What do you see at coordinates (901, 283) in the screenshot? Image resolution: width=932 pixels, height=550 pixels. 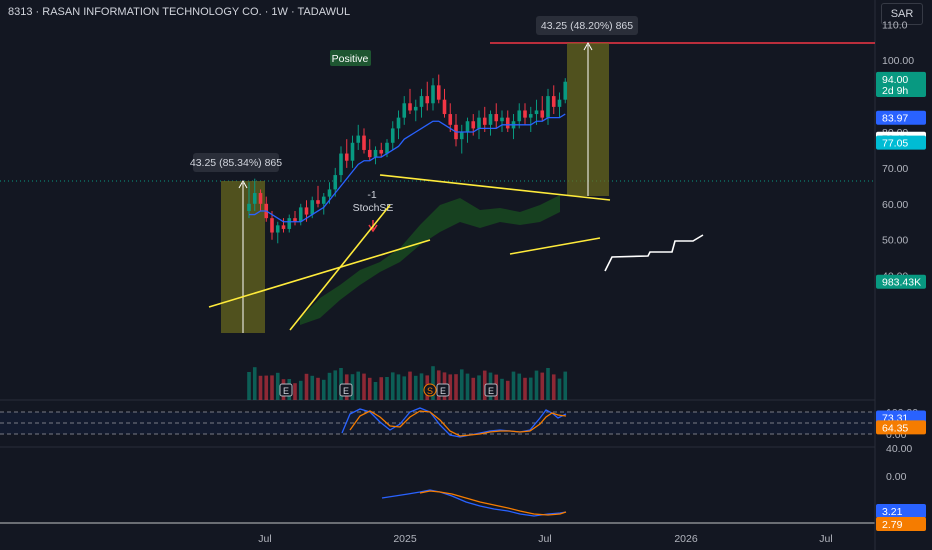 I see `price-tag: 983.43K` at bounding box center [901, 283].